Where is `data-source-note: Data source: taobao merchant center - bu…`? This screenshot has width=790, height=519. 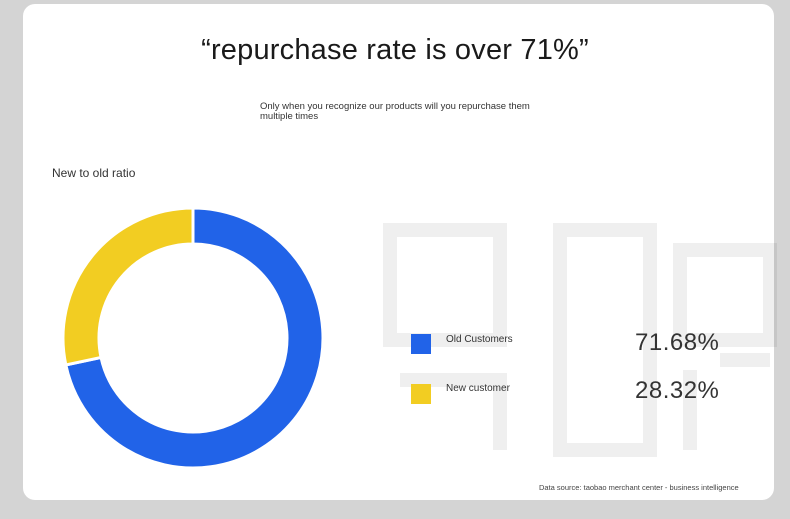 data-source-note: Data source: taobao merchant center - bu… is located at coordinates (639, 487).